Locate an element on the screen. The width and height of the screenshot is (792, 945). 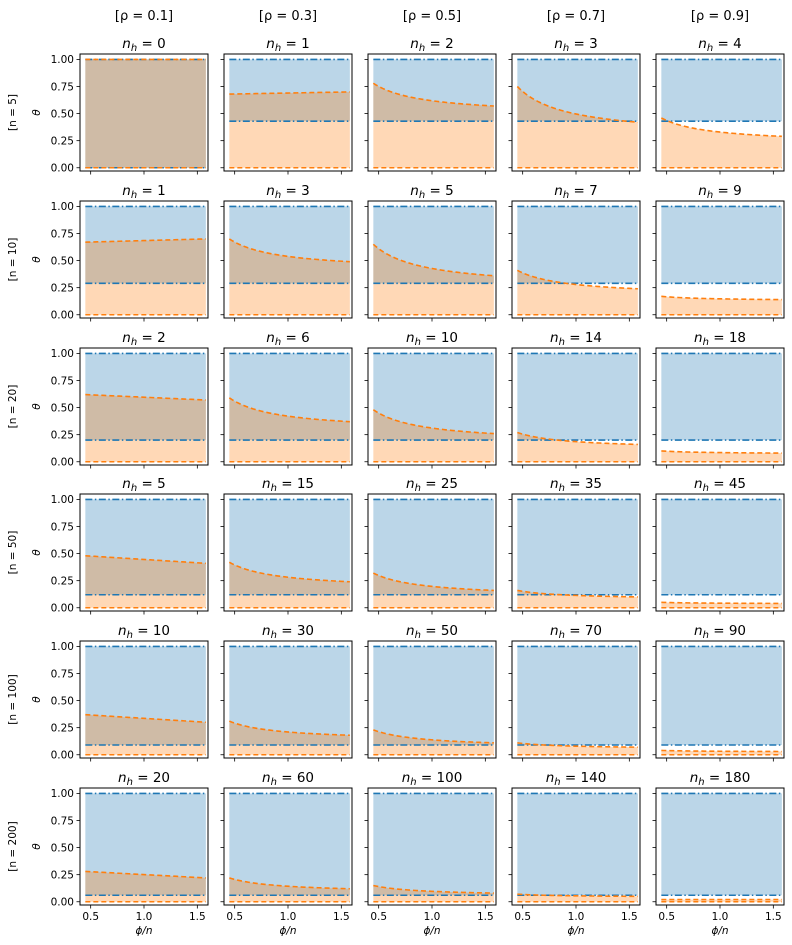
row-title: [n = 200] is located at coordinates (13, 846).